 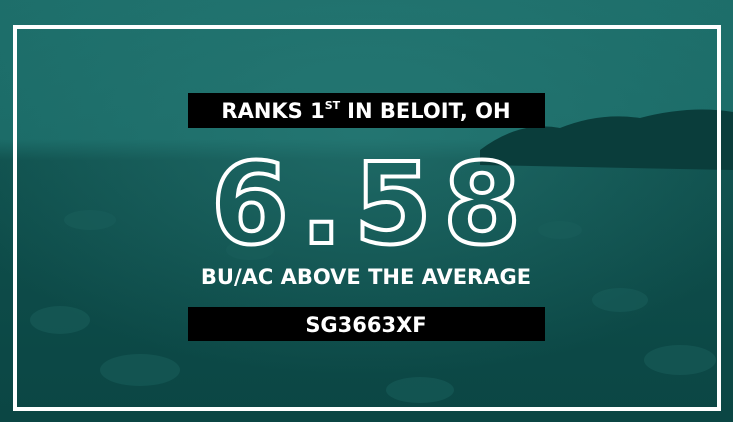 What do you see at coordinates (333, 105) in the screenshot?
I see `rank-superscript: ST` at bounding box center [333, 105].